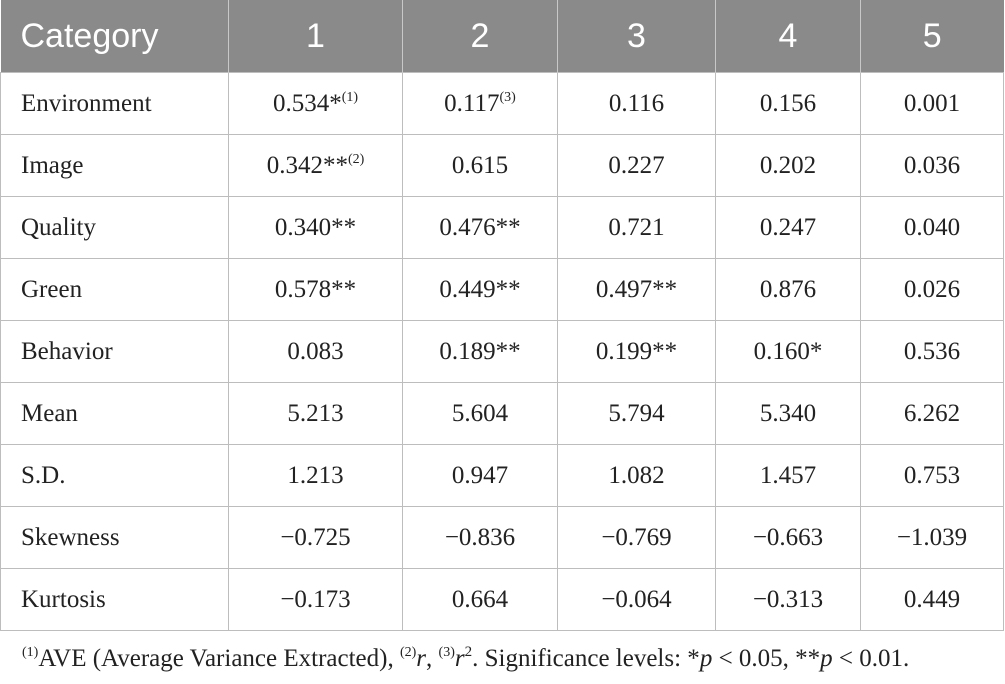 This screenshot has width=1005, height=684. What do you see at coordinates (219, 658) in the screenshot?
I see `footnote-ave: AVE (Average Variance Extracted),` at bounding box center [219, 658].